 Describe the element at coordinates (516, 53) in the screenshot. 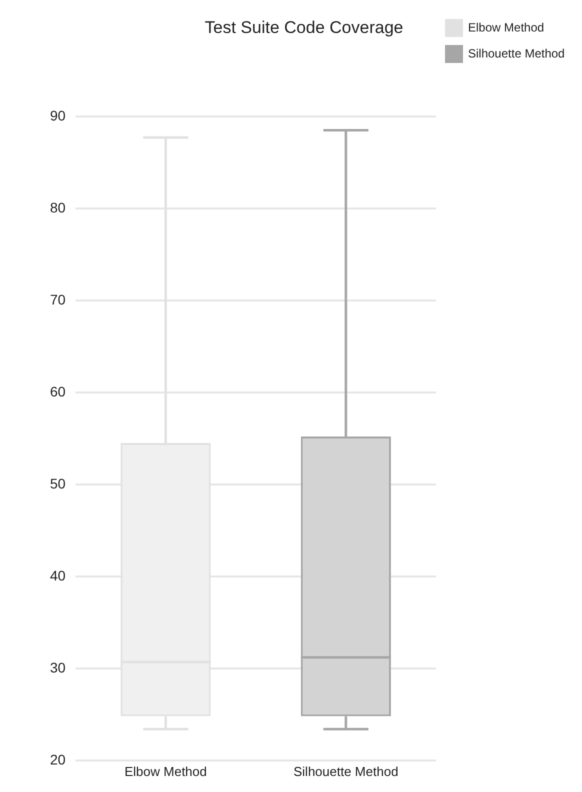

I see `legend-label: Silhouette Method` at that location.